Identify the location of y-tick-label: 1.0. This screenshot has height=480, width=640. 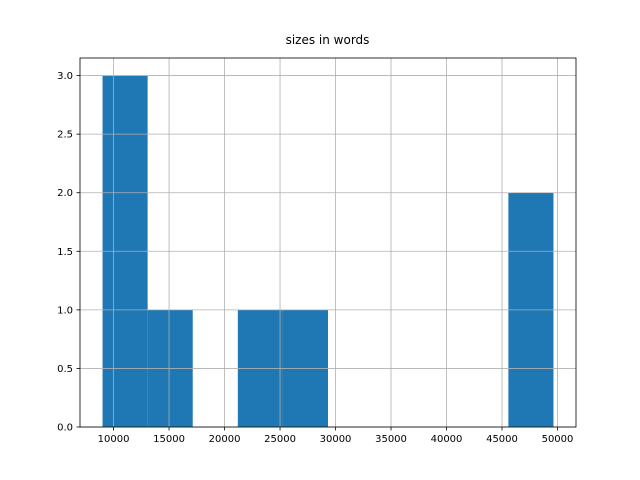
(65, 310).